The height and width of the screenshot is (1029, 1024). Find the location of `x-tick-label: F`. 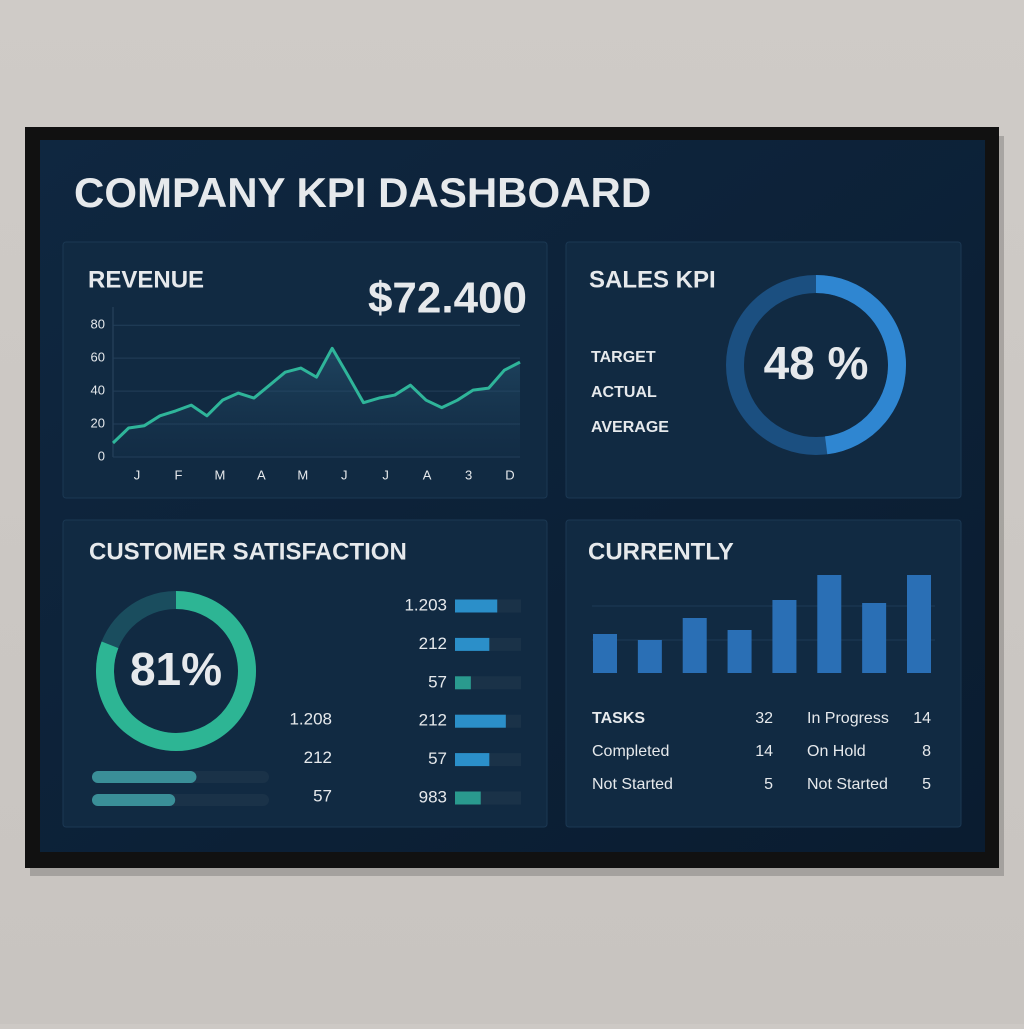

x-tick-label: F is located at coordinates (178, 474).